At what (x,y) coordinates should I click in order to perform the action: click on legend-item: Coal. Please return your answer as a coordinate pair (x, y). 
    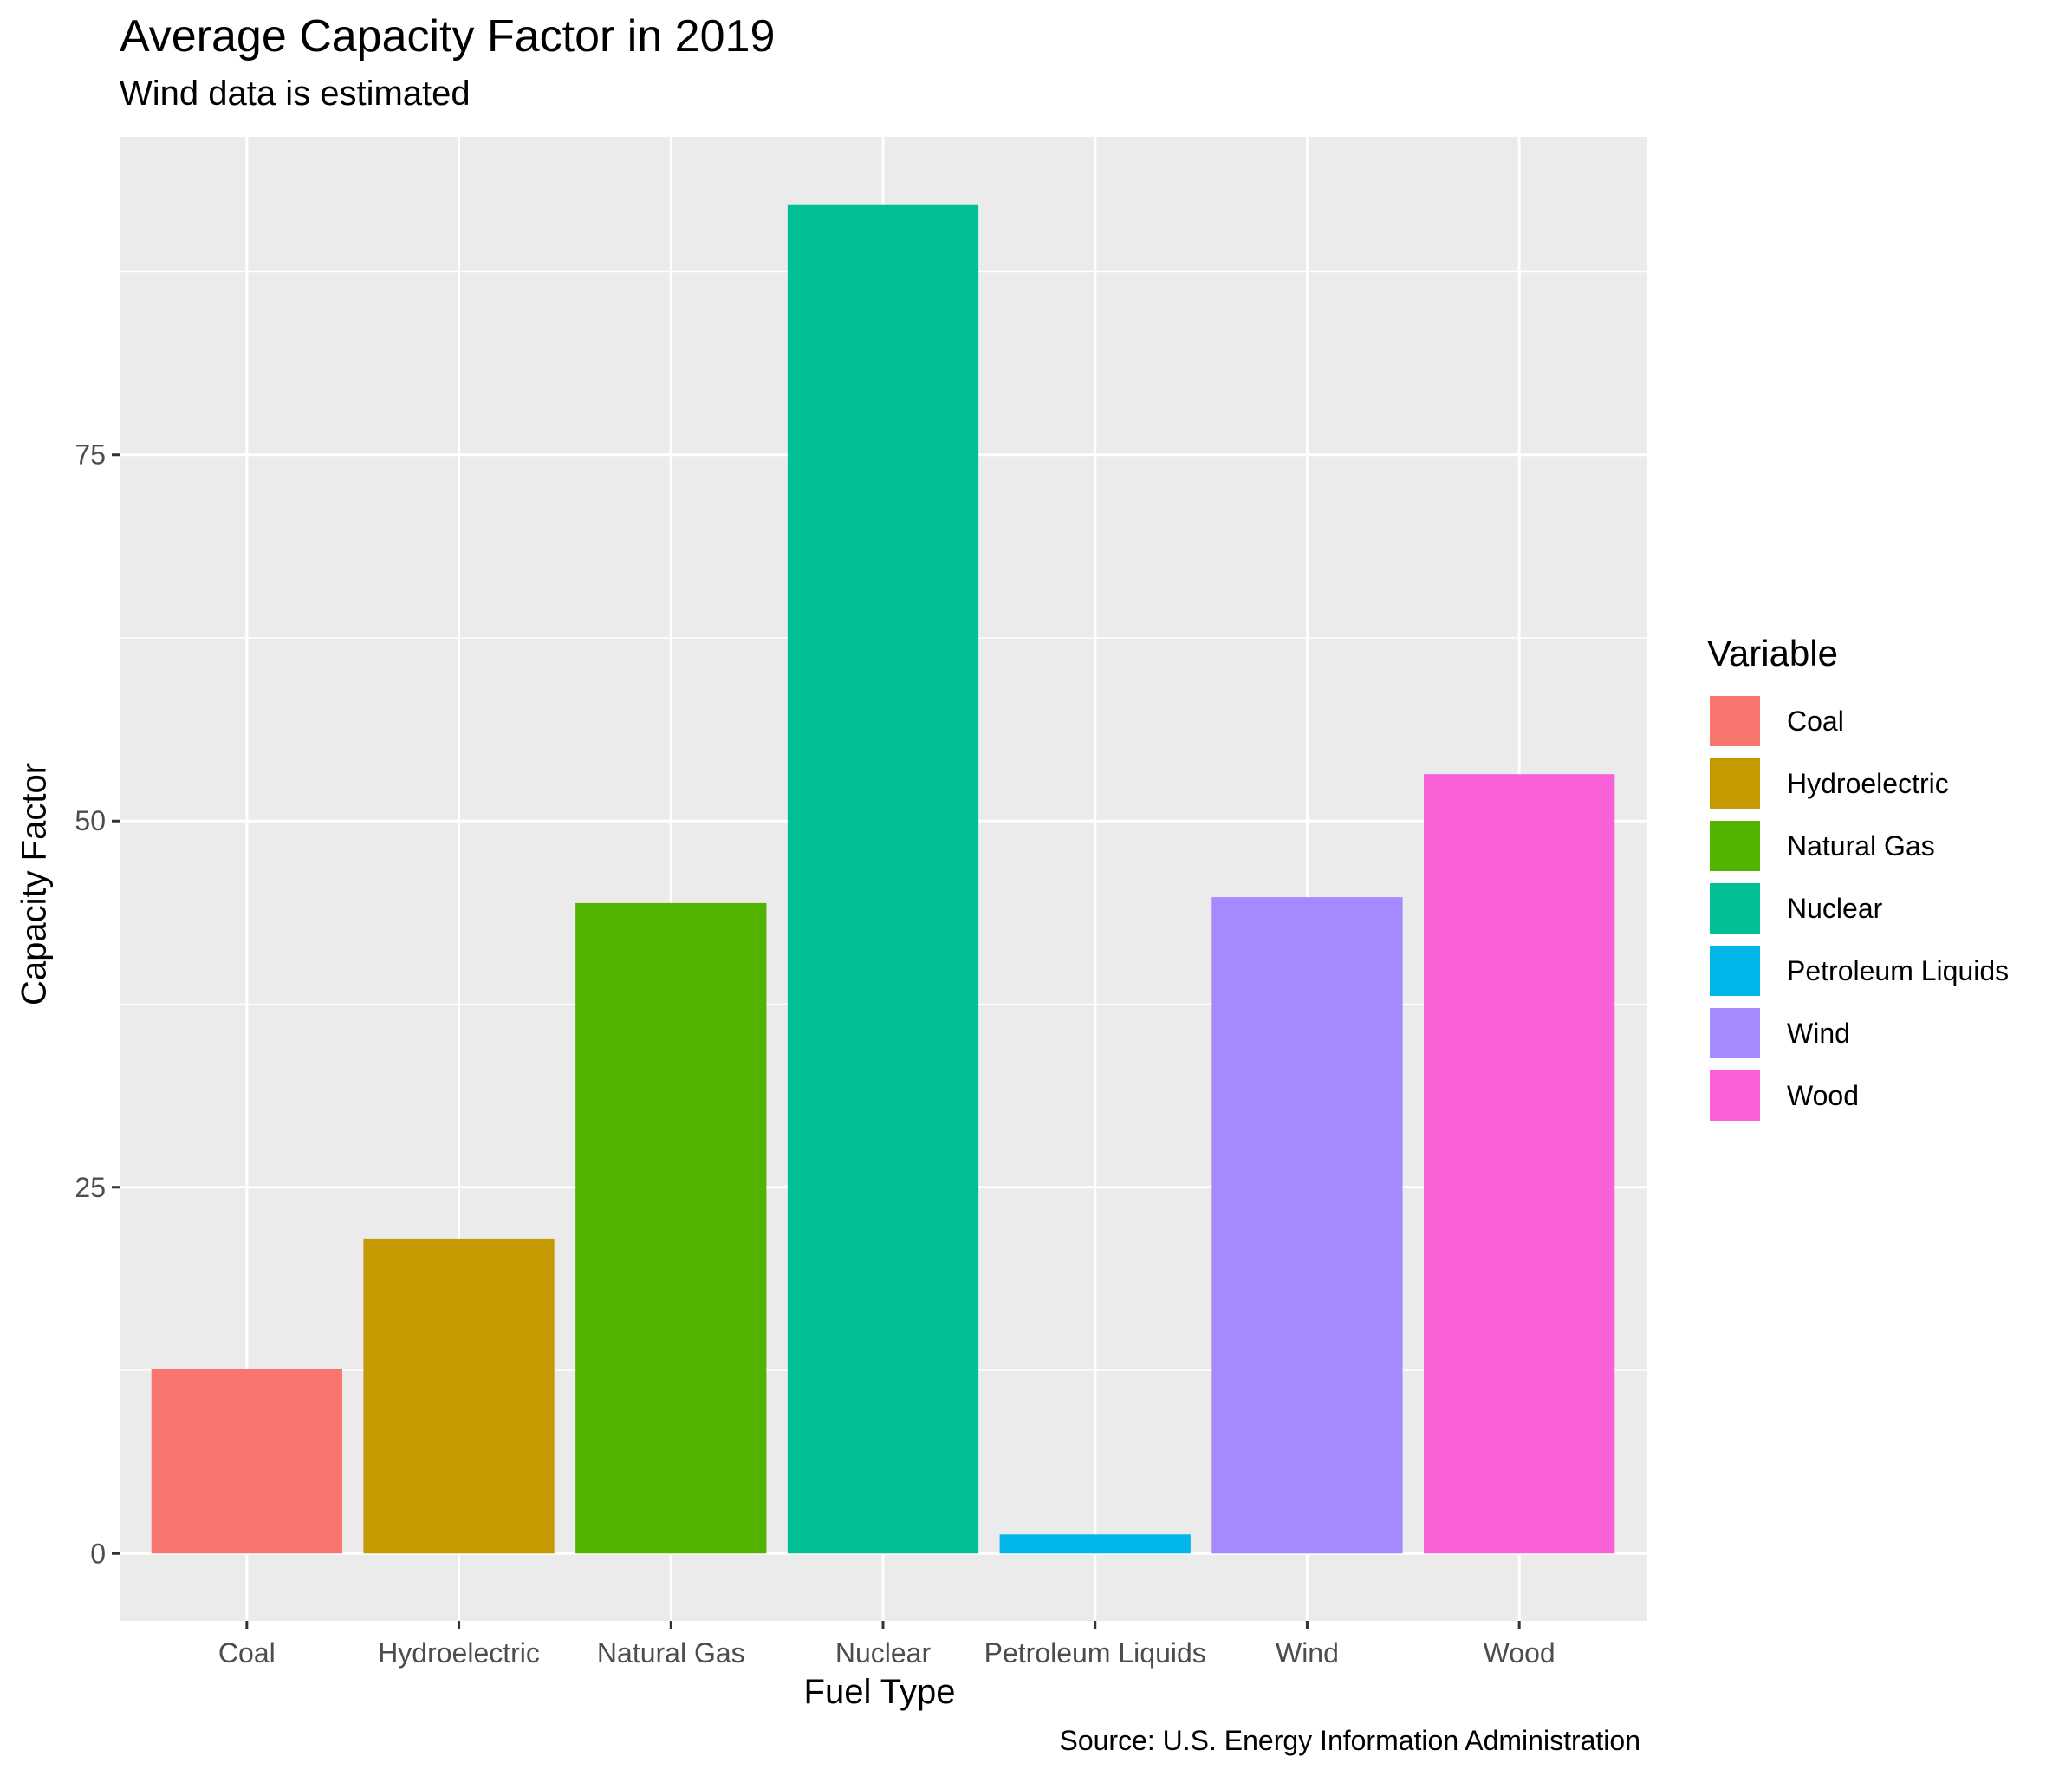
    Looking at the image, I should click on (1858, 721).